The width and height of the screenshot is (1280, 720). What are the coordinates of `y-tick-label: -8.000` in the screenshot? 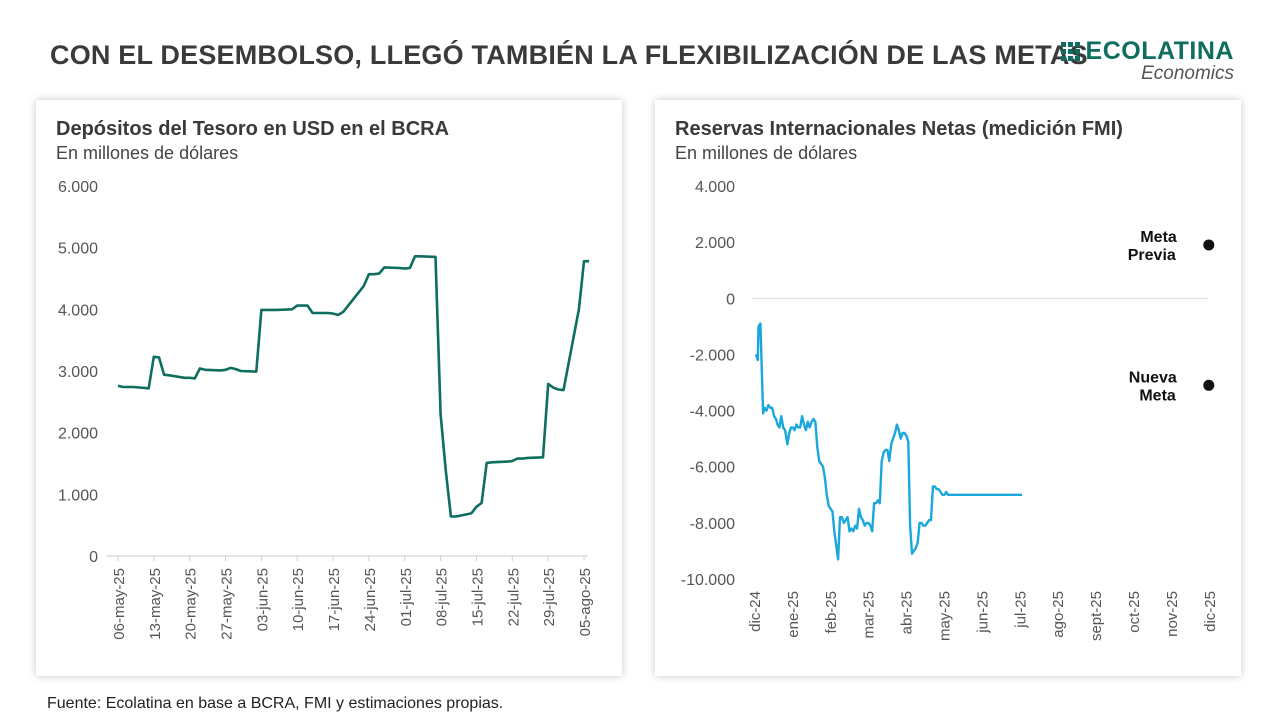 It's located at (712, 524).